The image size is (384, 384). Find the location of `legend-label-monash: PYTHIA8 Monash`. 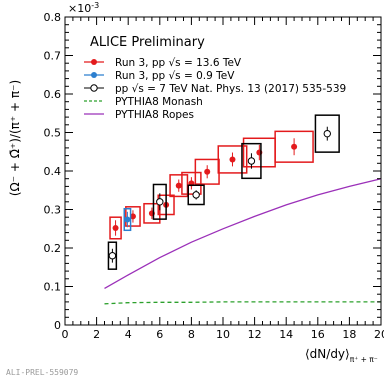

legend-label-monash: PYTHIA8 Monash is located at coordinates (159, 102).